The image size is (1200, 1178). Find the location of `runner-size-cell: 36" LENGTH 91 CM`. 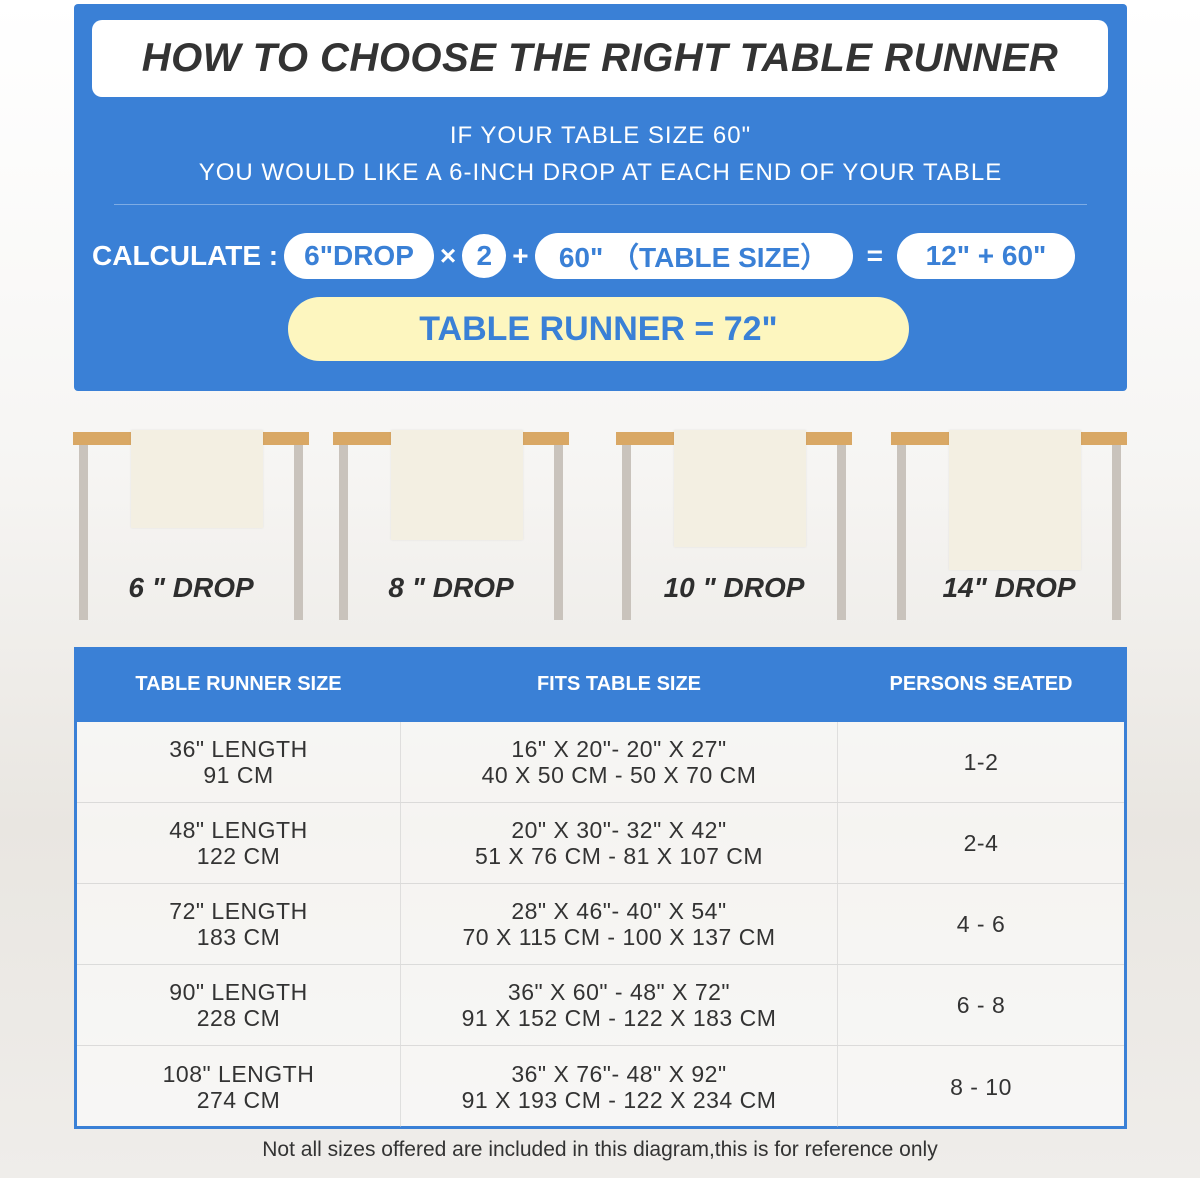

runner-size-cell: 36" LENGTH 91 CM is located at coordinates (238, 762).